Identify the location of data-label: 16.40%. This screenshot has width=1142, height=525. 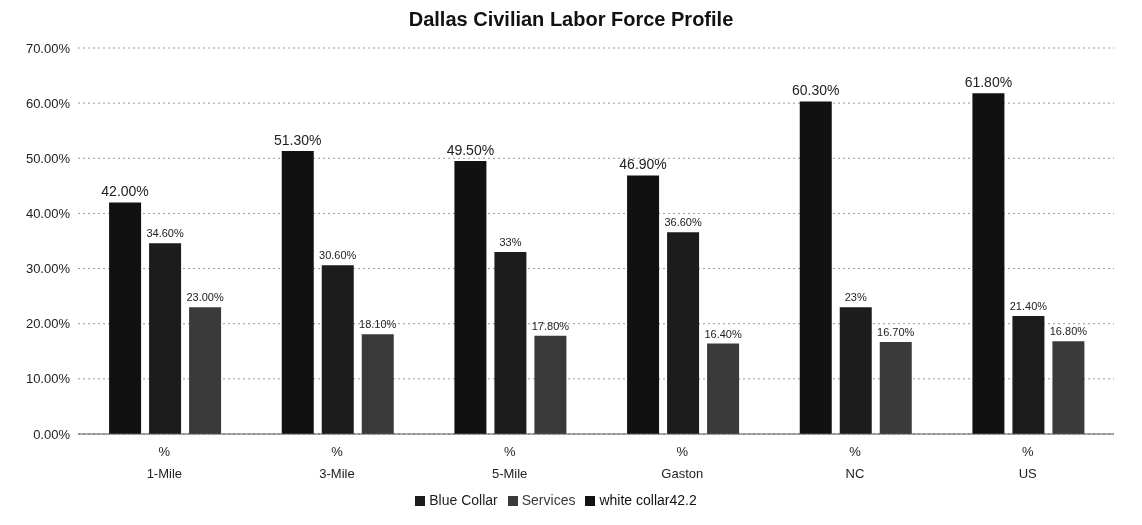
(723, 333).